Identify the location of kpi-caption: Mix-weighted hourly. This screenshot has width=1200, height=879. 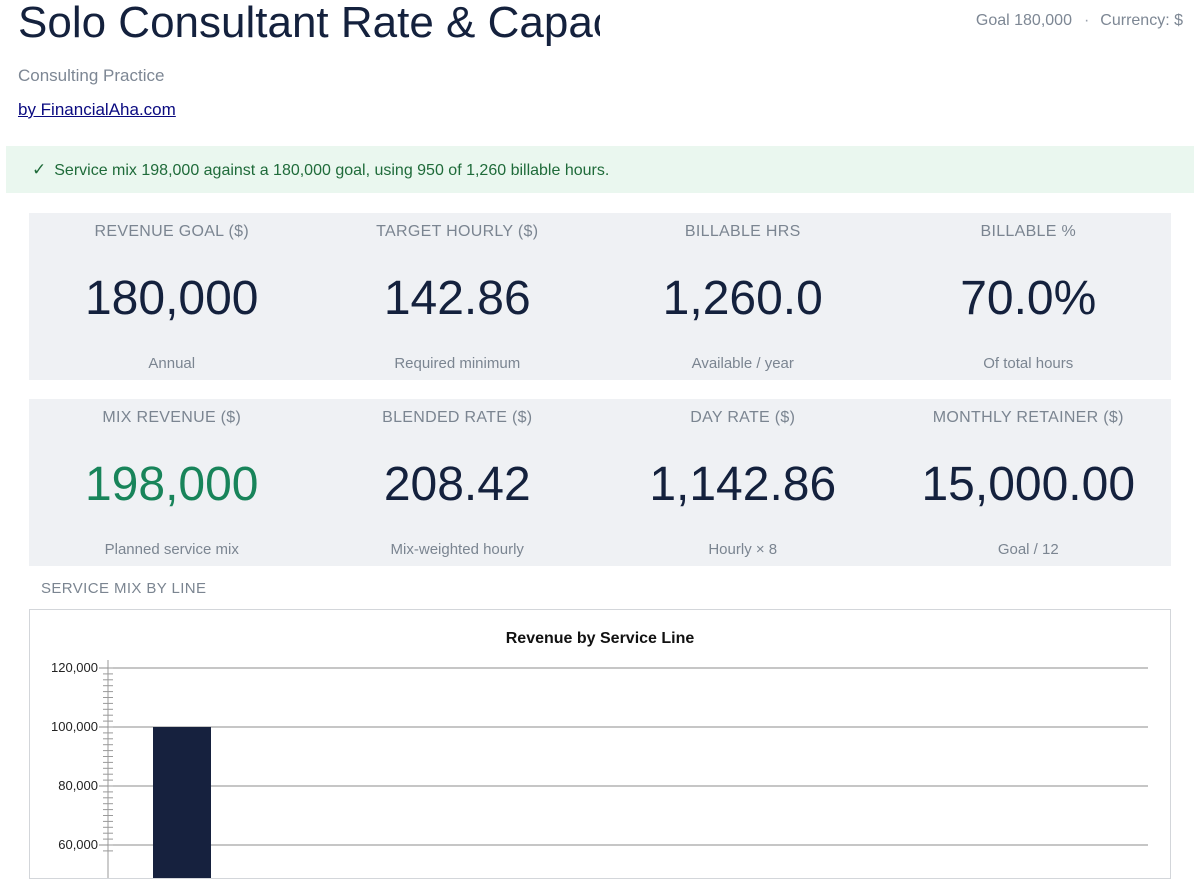
(457, 549).